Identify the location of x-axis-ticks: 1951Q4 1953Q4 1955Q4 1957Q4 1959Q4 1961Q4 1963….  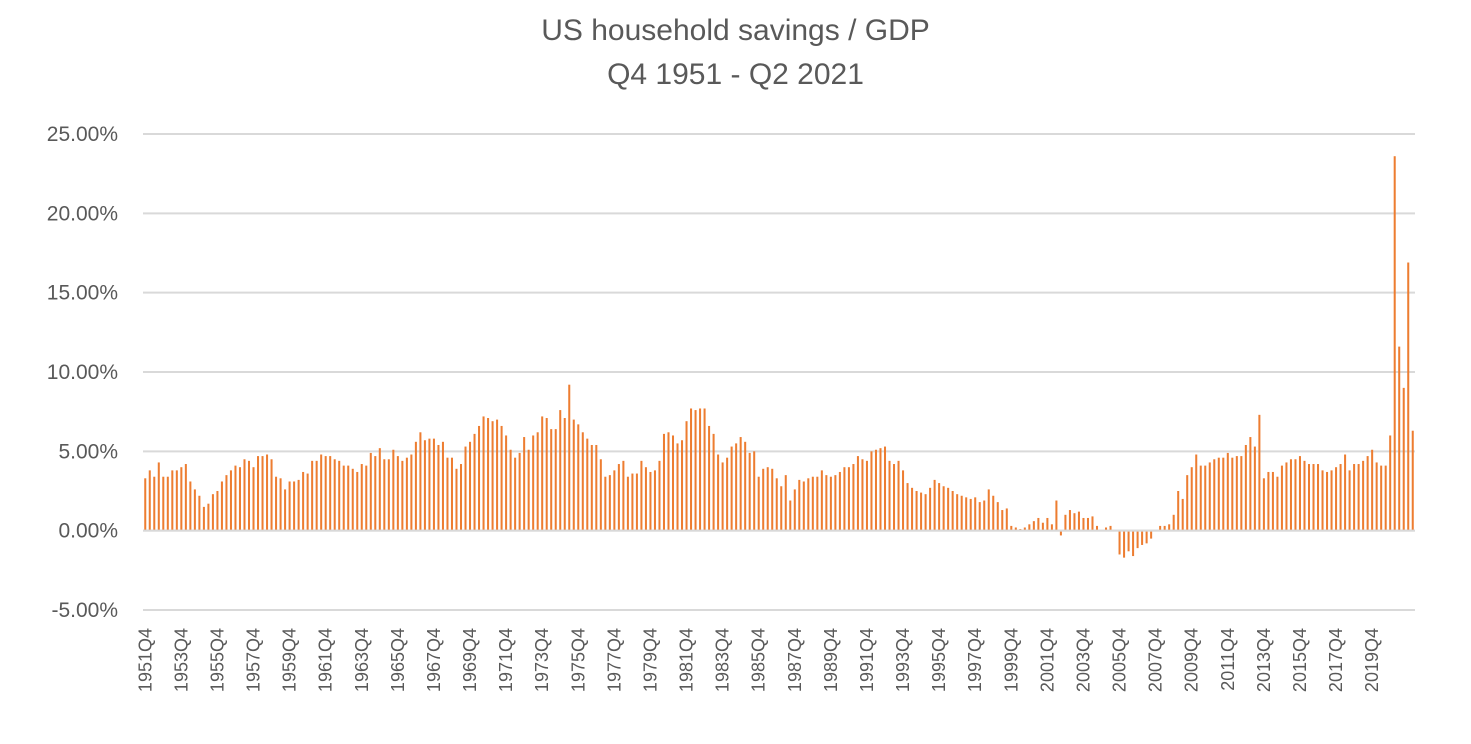
(758, 660).